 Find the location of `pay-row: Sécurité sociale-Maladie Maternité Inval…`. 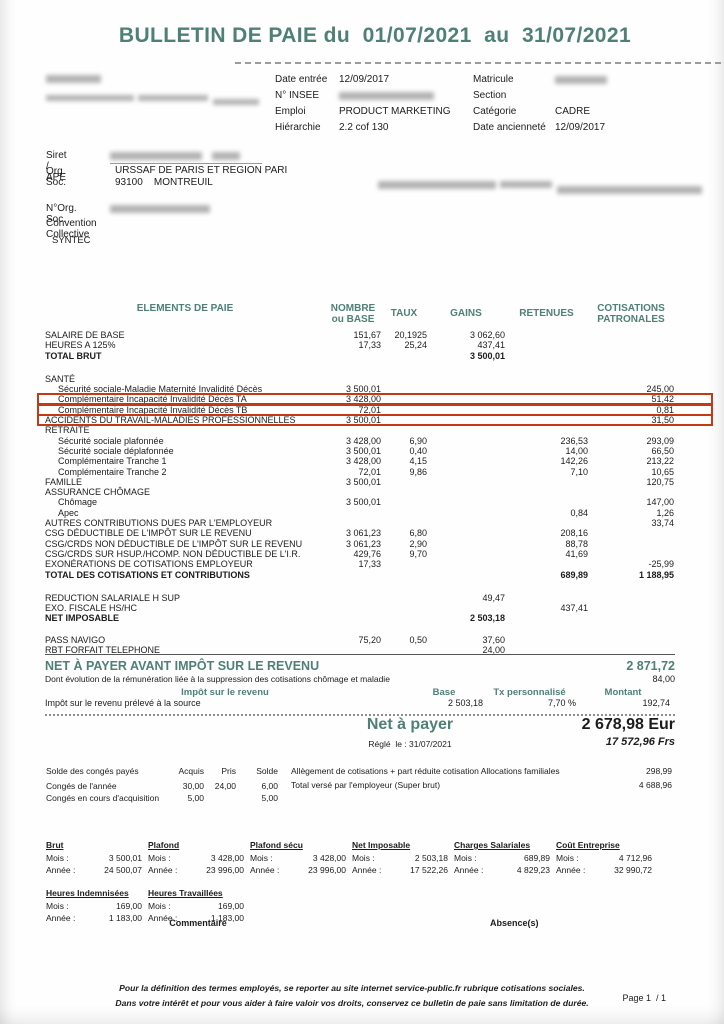

pay-row: Sécurité sociale-Maladie Maternité Inval… is located at coordinates (360, 389).